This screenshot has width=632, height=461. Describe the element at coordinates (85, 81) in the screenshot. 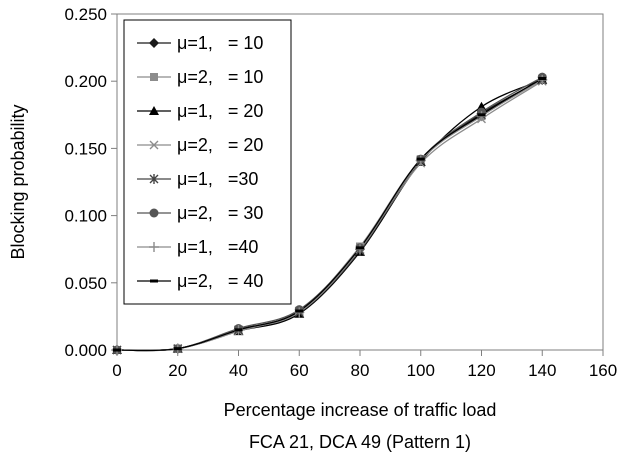

I see `y-tick-label: 0.200` at that location.